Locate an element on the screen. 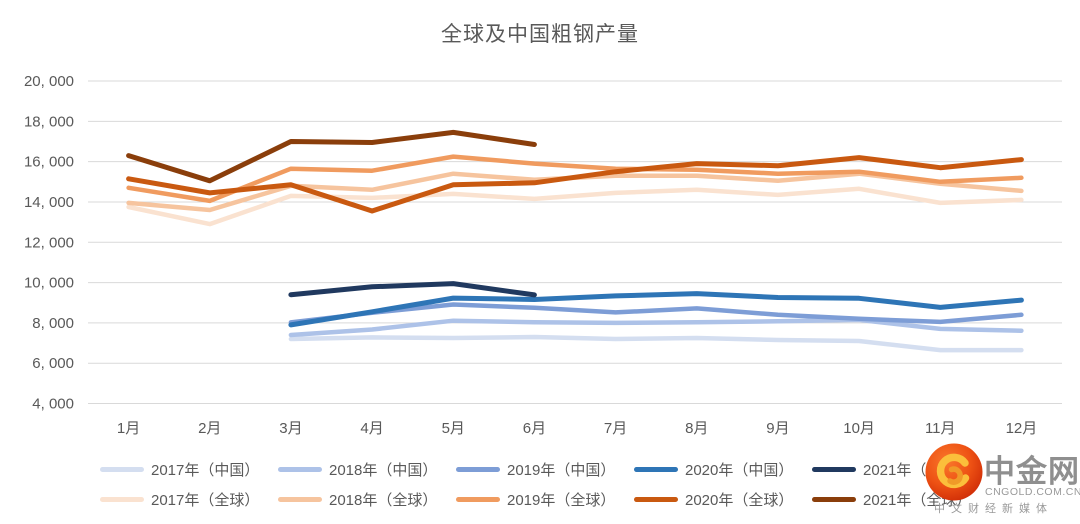 Image resolution: width=1080 pixels, height=524 pixels. legend-label: 2020年（中国） is located at coordinates (739, 470).